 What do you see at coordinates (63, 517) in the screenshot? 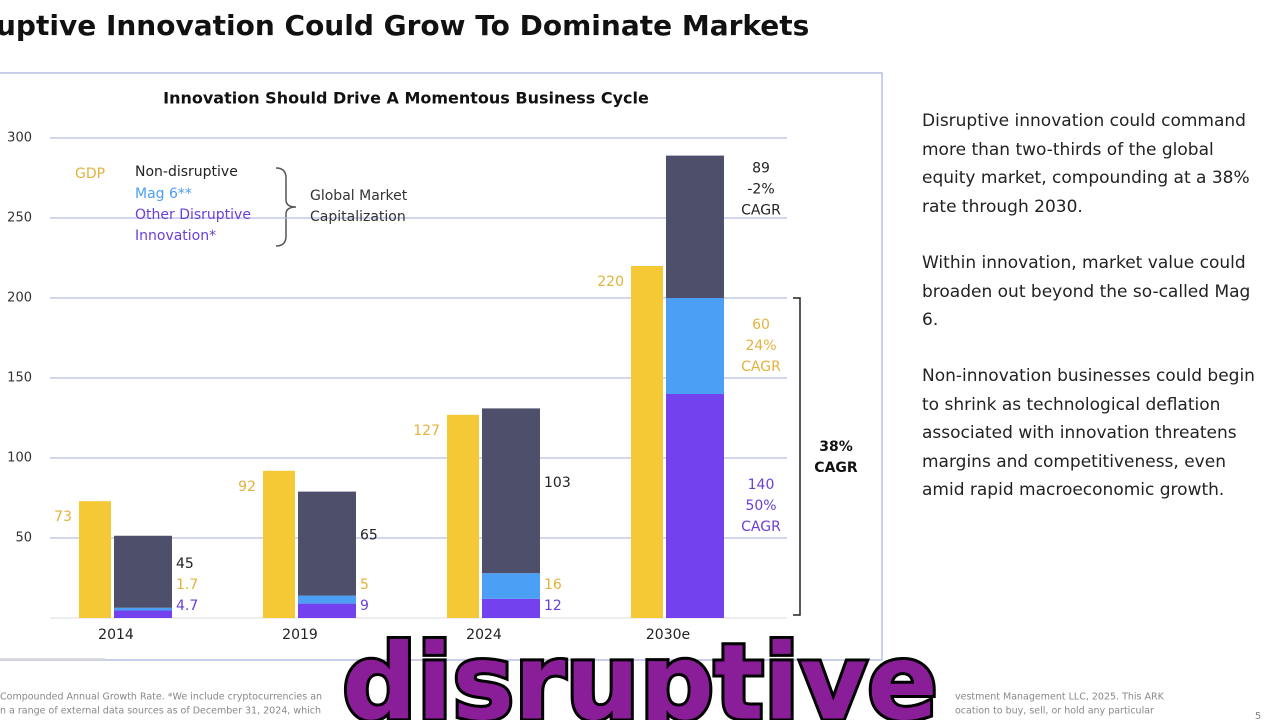
I see `value-label: 73` at bounding box center [63, 517].